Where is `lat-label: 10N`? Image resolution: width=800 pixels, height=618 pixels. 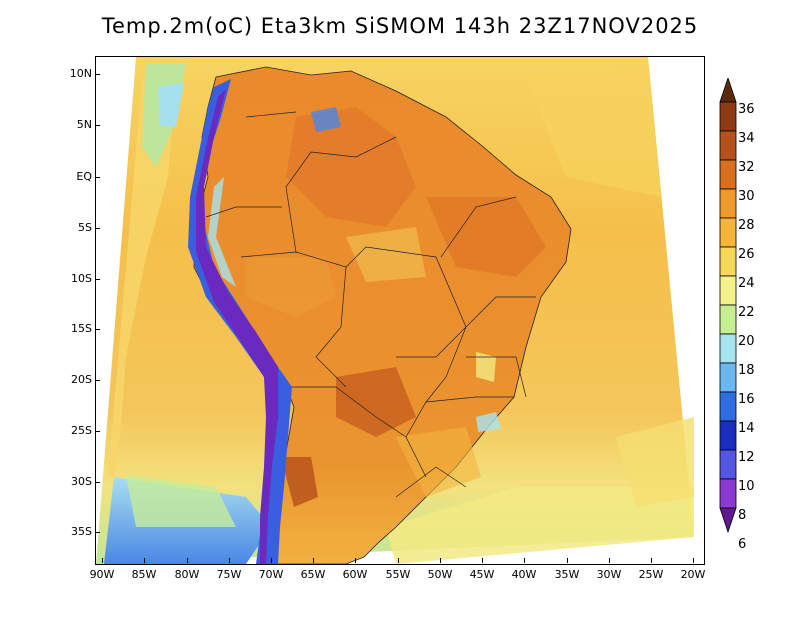
lat-label: 10N is located at coordinates (80, 73).